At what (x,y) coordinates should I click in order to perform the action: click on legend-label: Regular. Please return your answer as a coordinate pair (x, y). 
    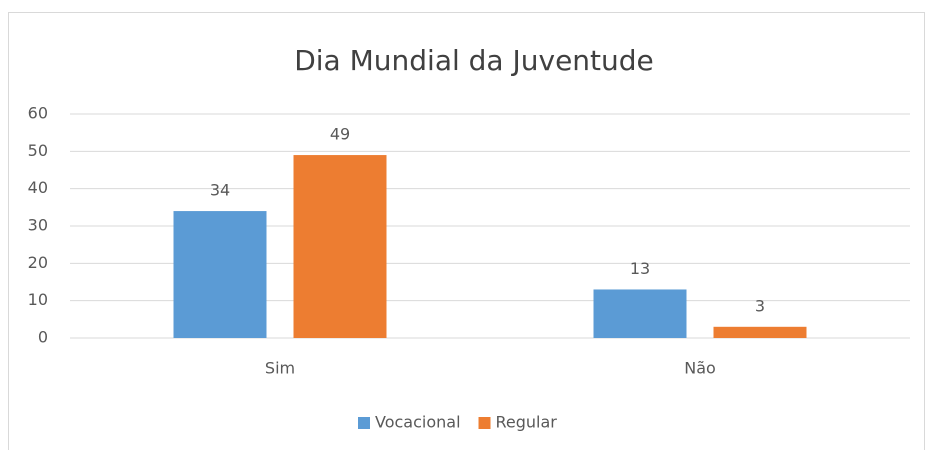
    Looking at the image, I should click on (527, 422).